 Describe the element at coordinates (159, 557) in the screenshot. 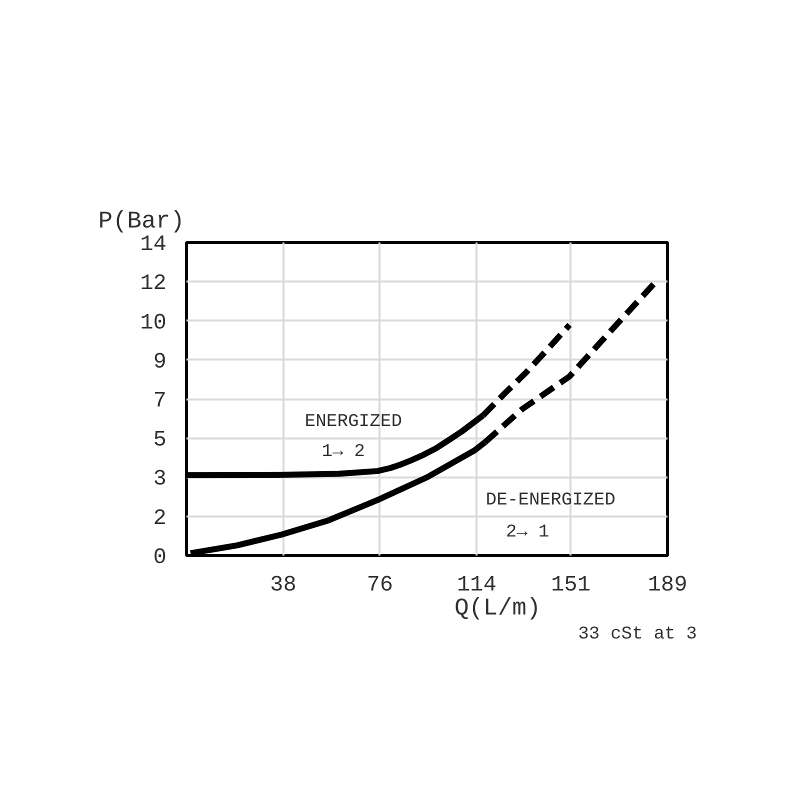

I see `y-tick-label: 0` at that location.